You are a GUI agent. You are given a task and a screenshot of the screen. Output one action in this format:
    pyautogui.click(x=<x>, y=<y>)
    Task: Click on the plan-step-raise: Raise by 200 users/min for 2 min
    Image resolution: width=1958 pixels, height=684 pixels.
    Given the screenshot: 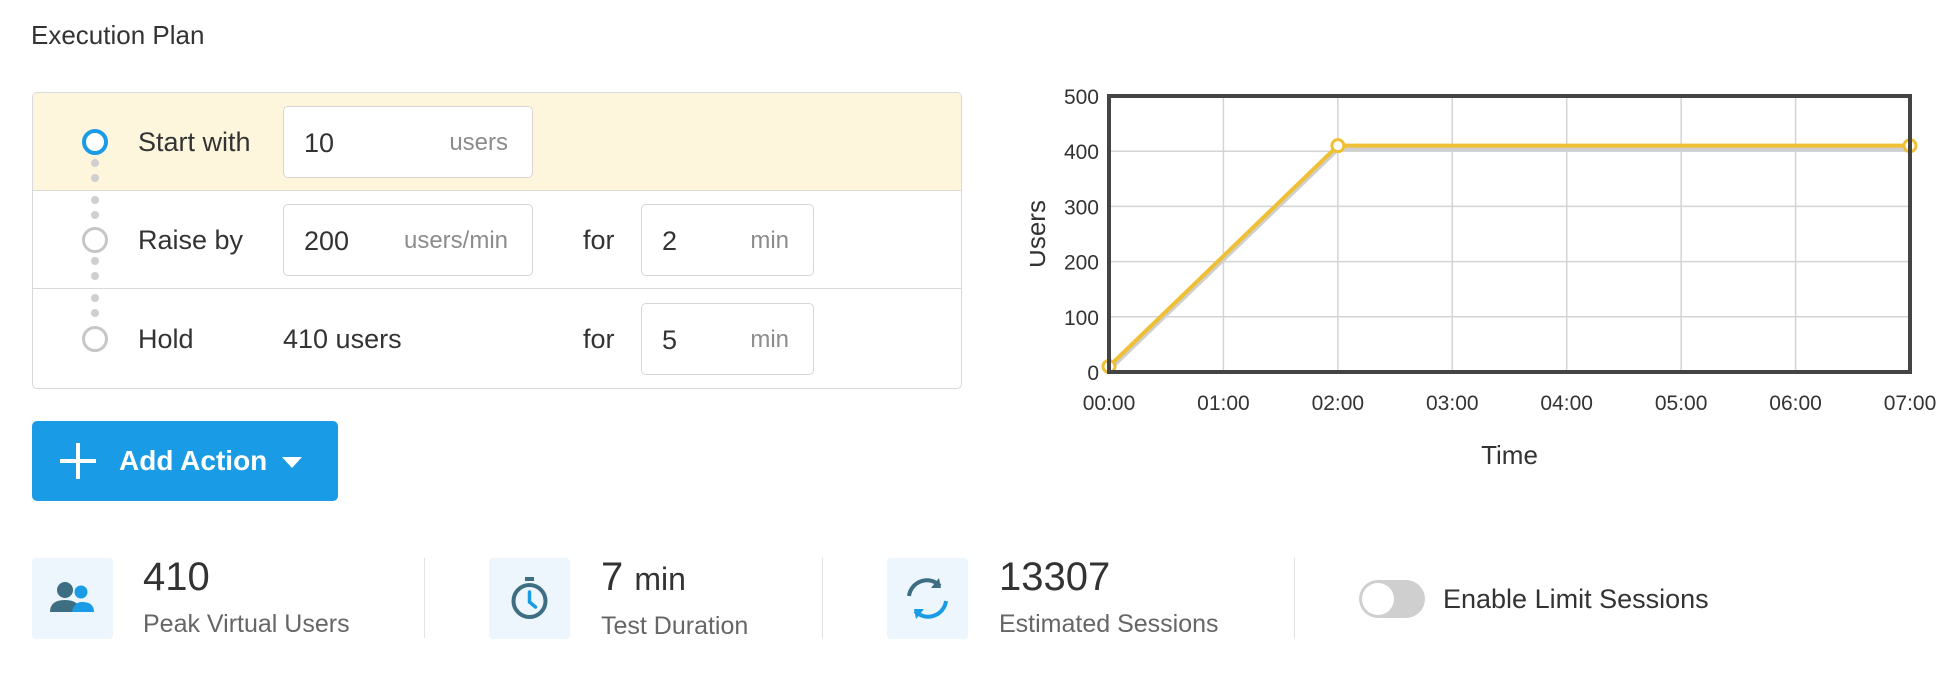 What is the action you would take?
    pyautogui.click(x=497, y=240)
    